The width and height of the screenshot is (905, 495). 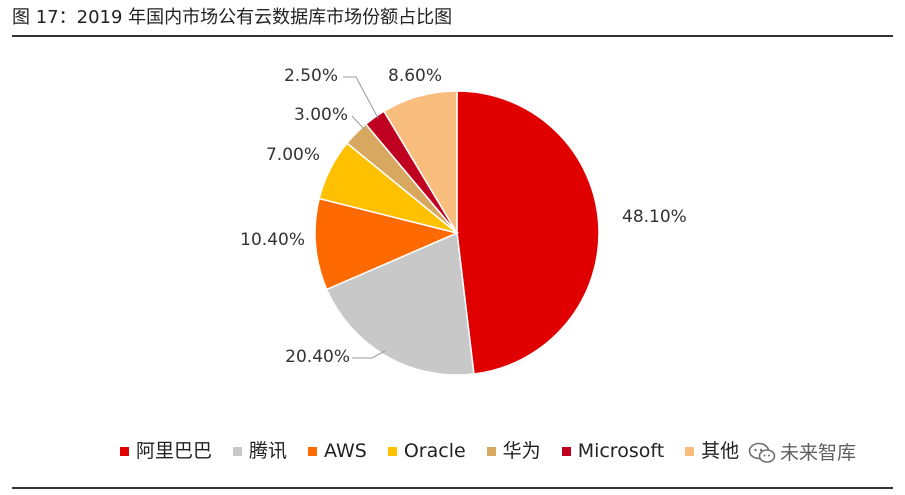 I want to click on data-label-1: 20.40%, so click(x=317, y=357).